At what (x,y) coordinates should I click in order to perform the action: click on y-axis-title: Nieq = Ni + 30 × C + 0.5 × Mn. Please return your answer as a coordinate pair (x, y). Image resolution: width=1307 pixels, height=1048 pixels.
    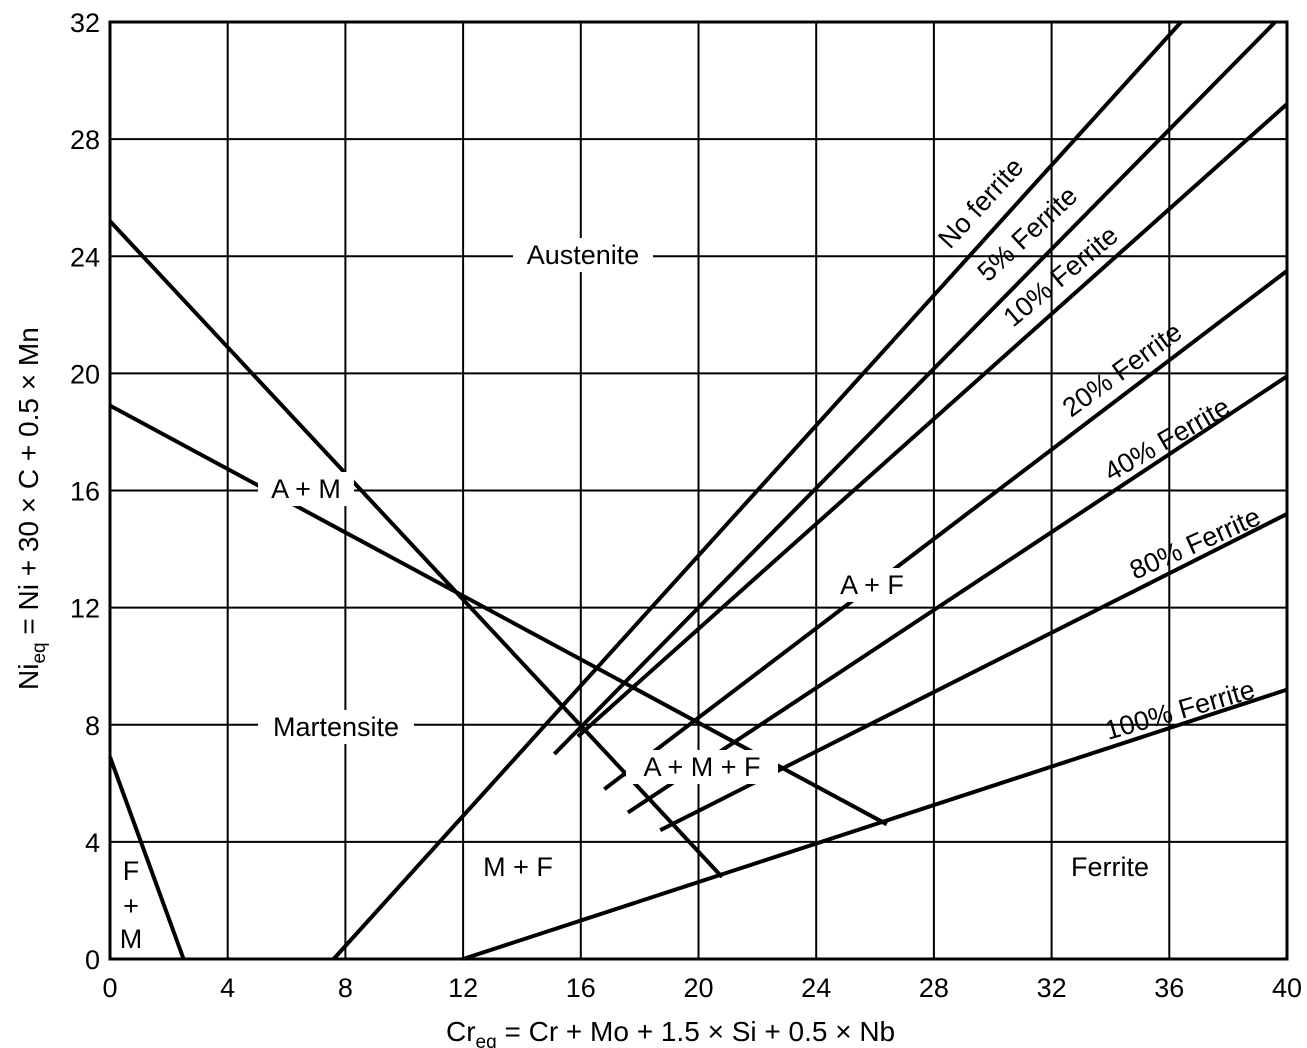
    Looking at the image, I should click on (31, 508).